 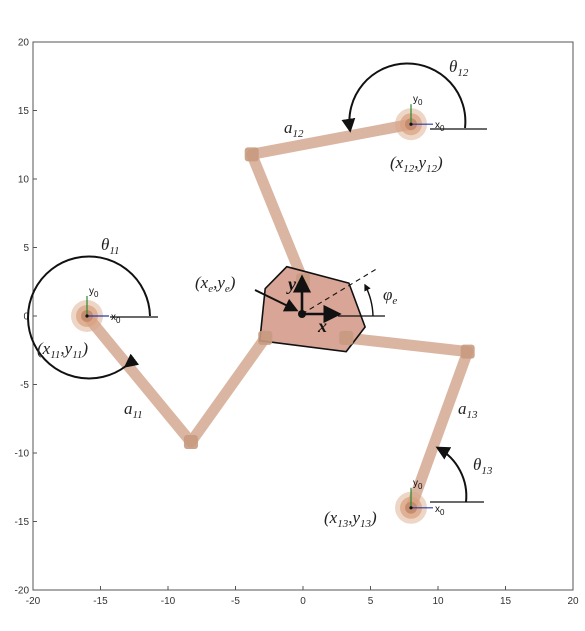 What do you see at coordinates (457, 474) in the screenshot?
I see `theta13-arc` at bounding box center [457, 474].